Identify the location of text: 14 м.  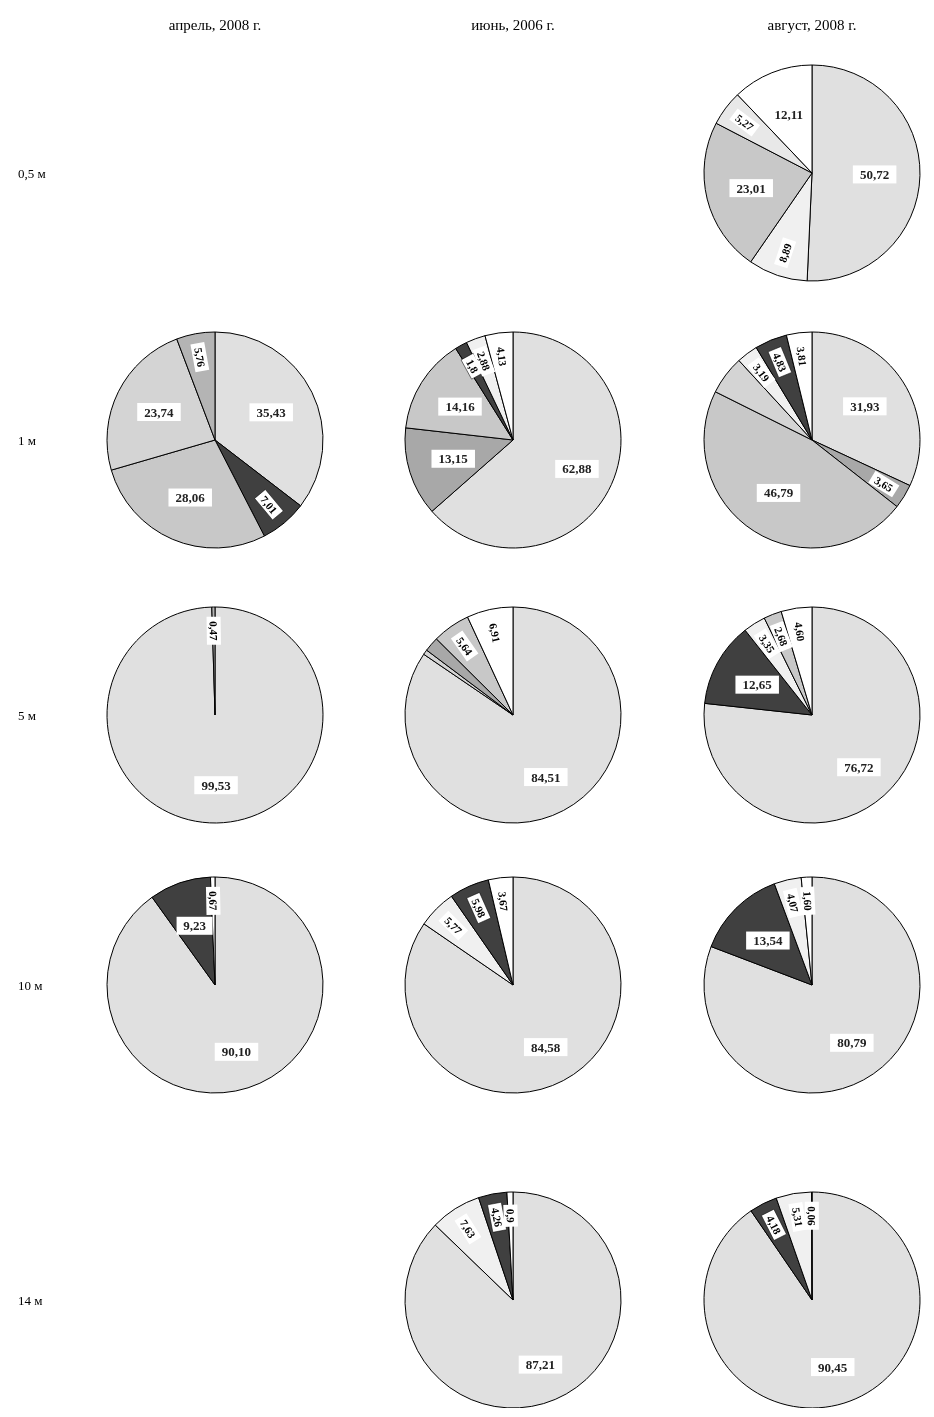
(30, 1300).